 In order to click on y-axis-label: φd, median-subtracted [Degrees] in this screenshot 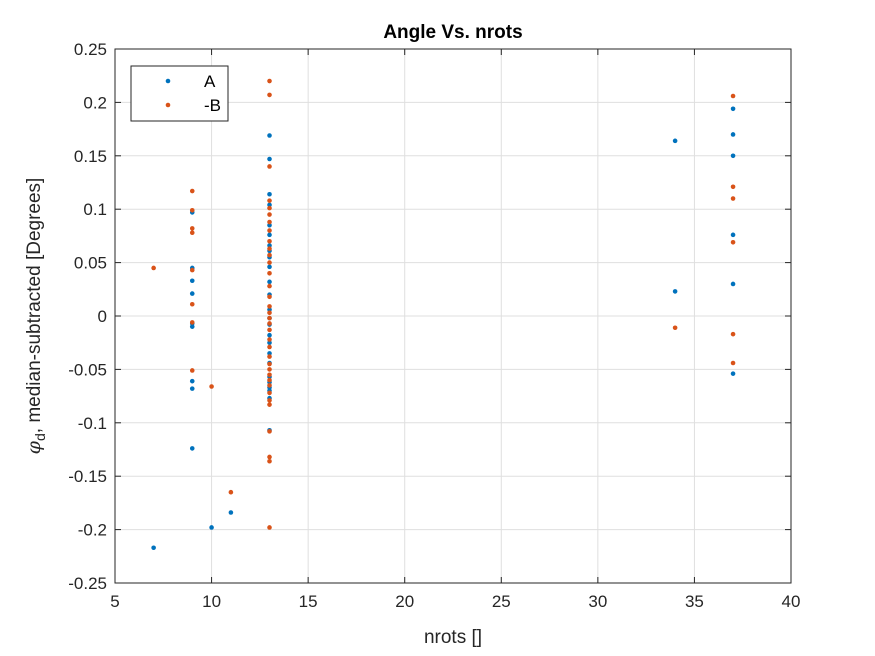, I will do `click(35, 316)`.